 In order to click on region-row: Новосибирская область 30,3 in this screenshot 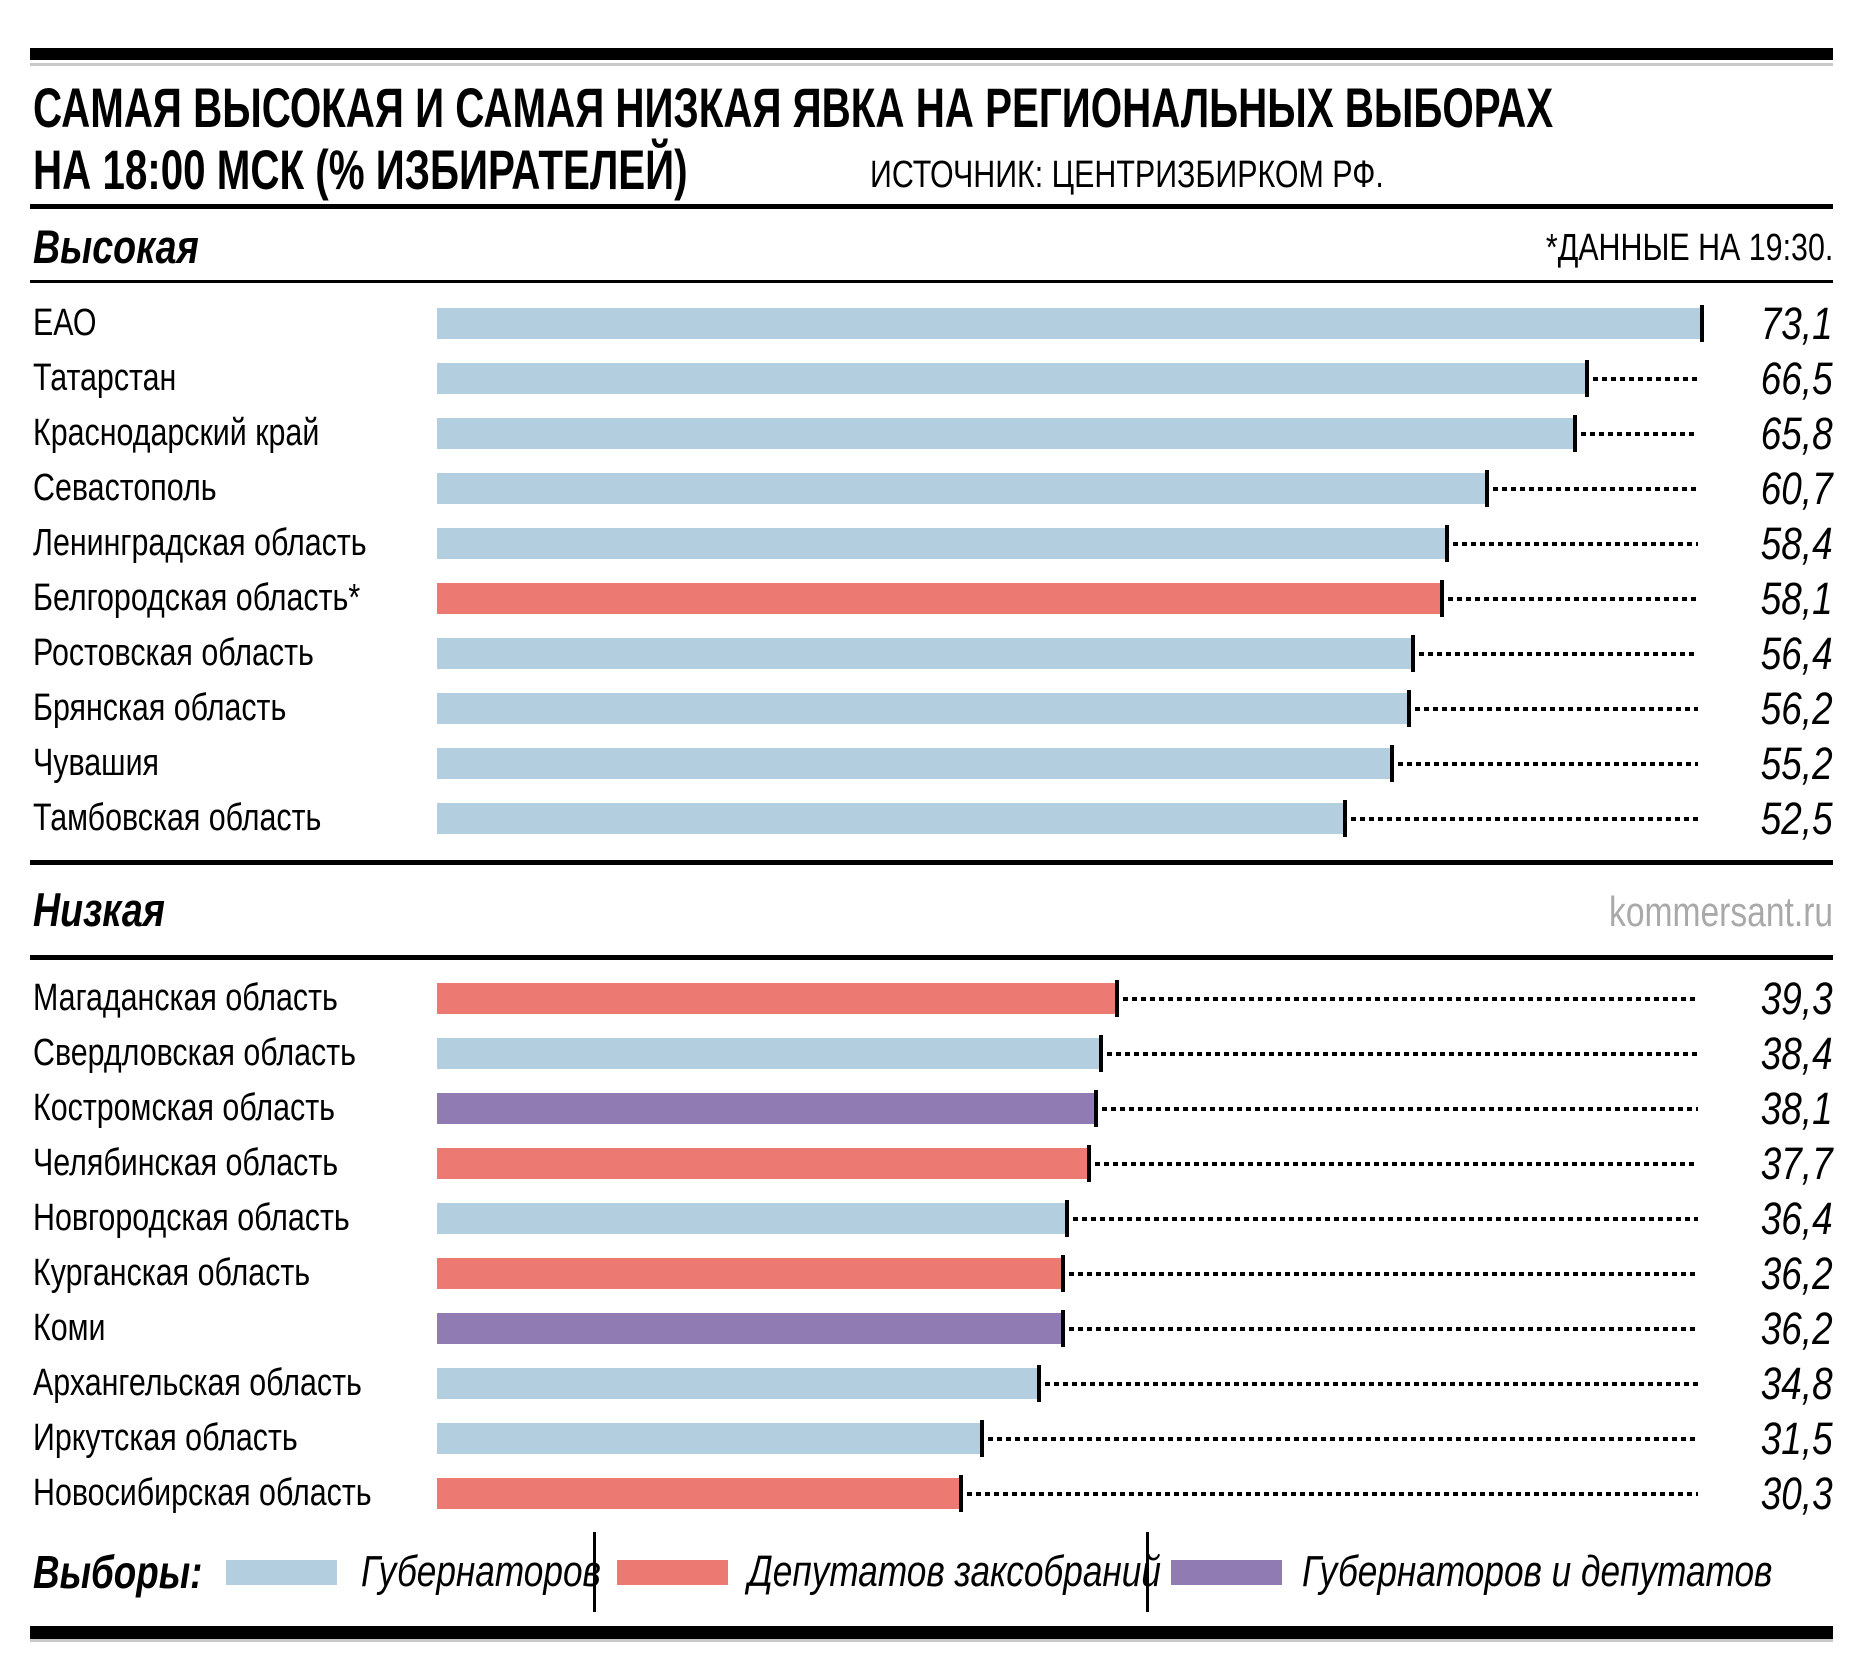, I will do `click(933, 1500)`.